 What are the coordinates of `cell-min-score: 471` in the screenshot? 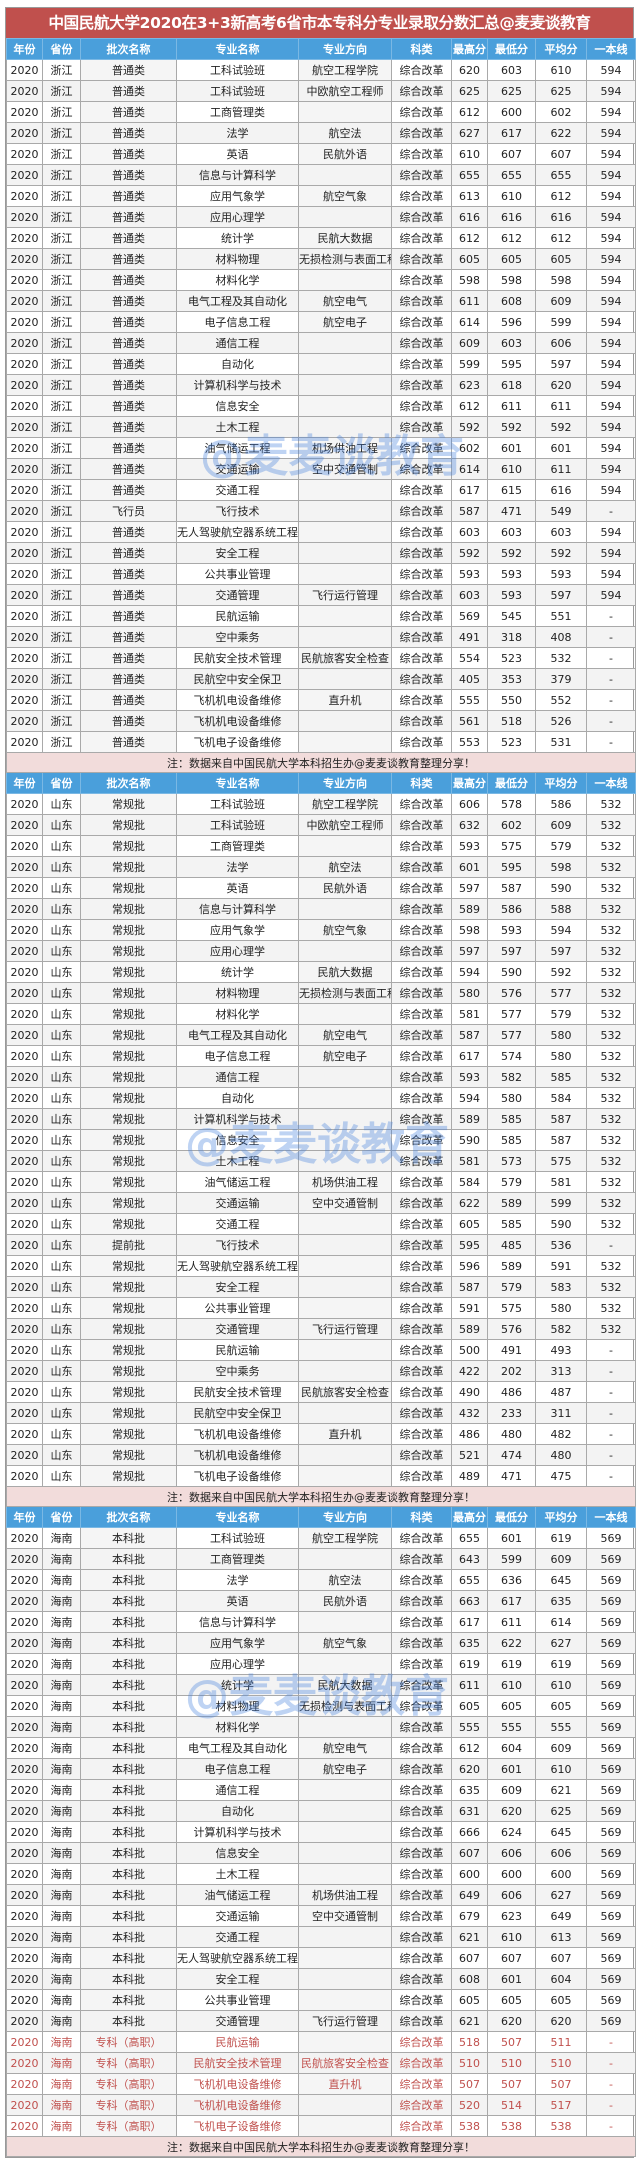 It's located at (511, 1476).